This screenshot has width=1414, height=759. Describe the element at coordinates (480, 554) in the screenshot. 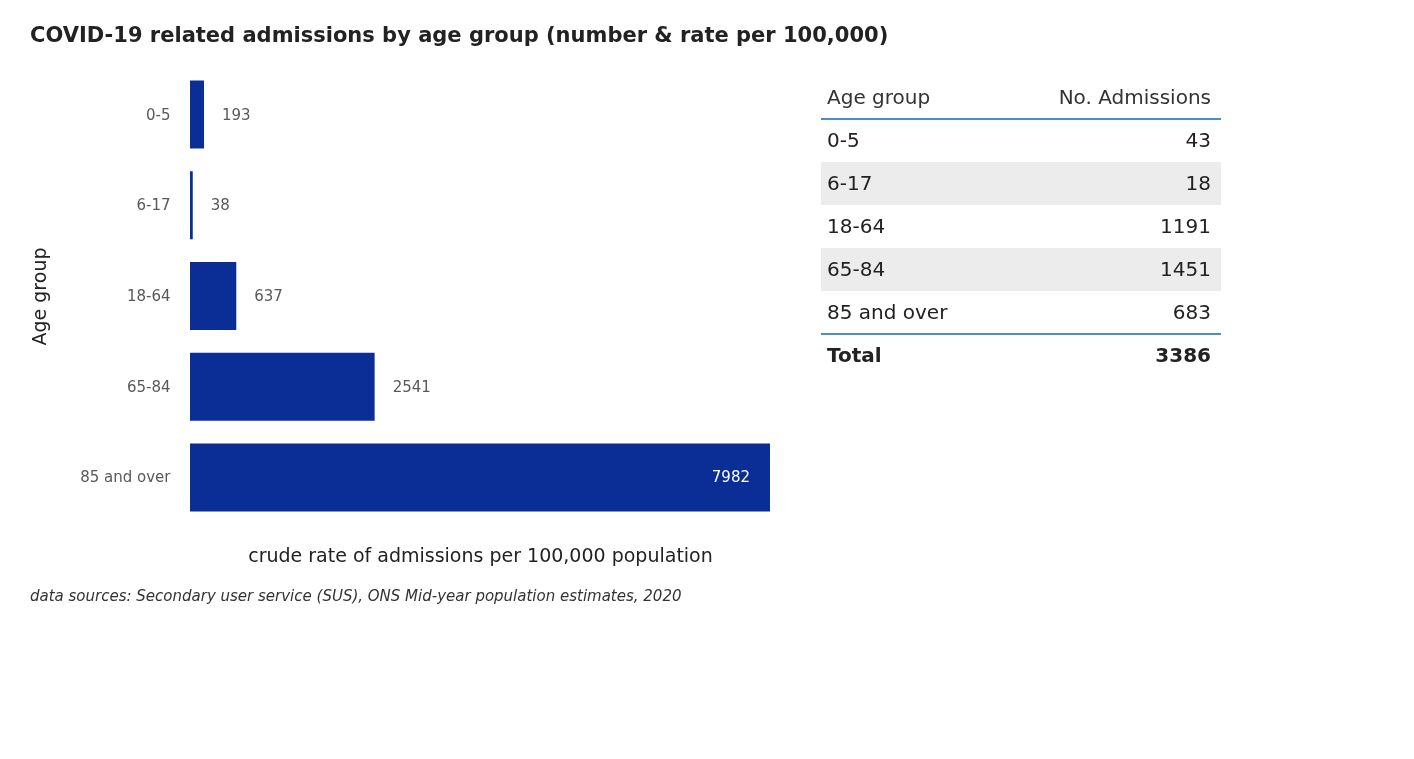

I see `x-axis-title: crude rate of admissions per 100,000 population` at that location.